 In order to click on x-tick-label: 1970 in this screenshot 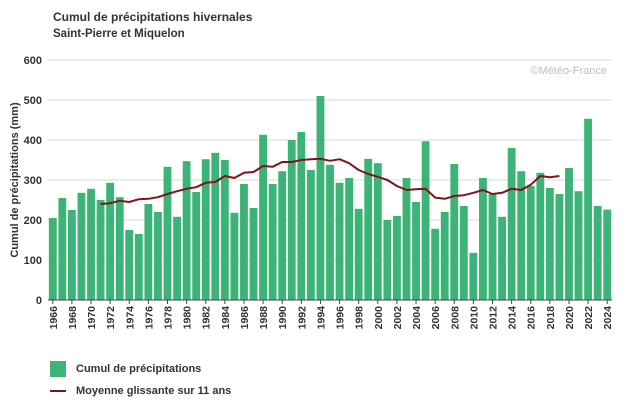, I will do `click(92, 318)`.